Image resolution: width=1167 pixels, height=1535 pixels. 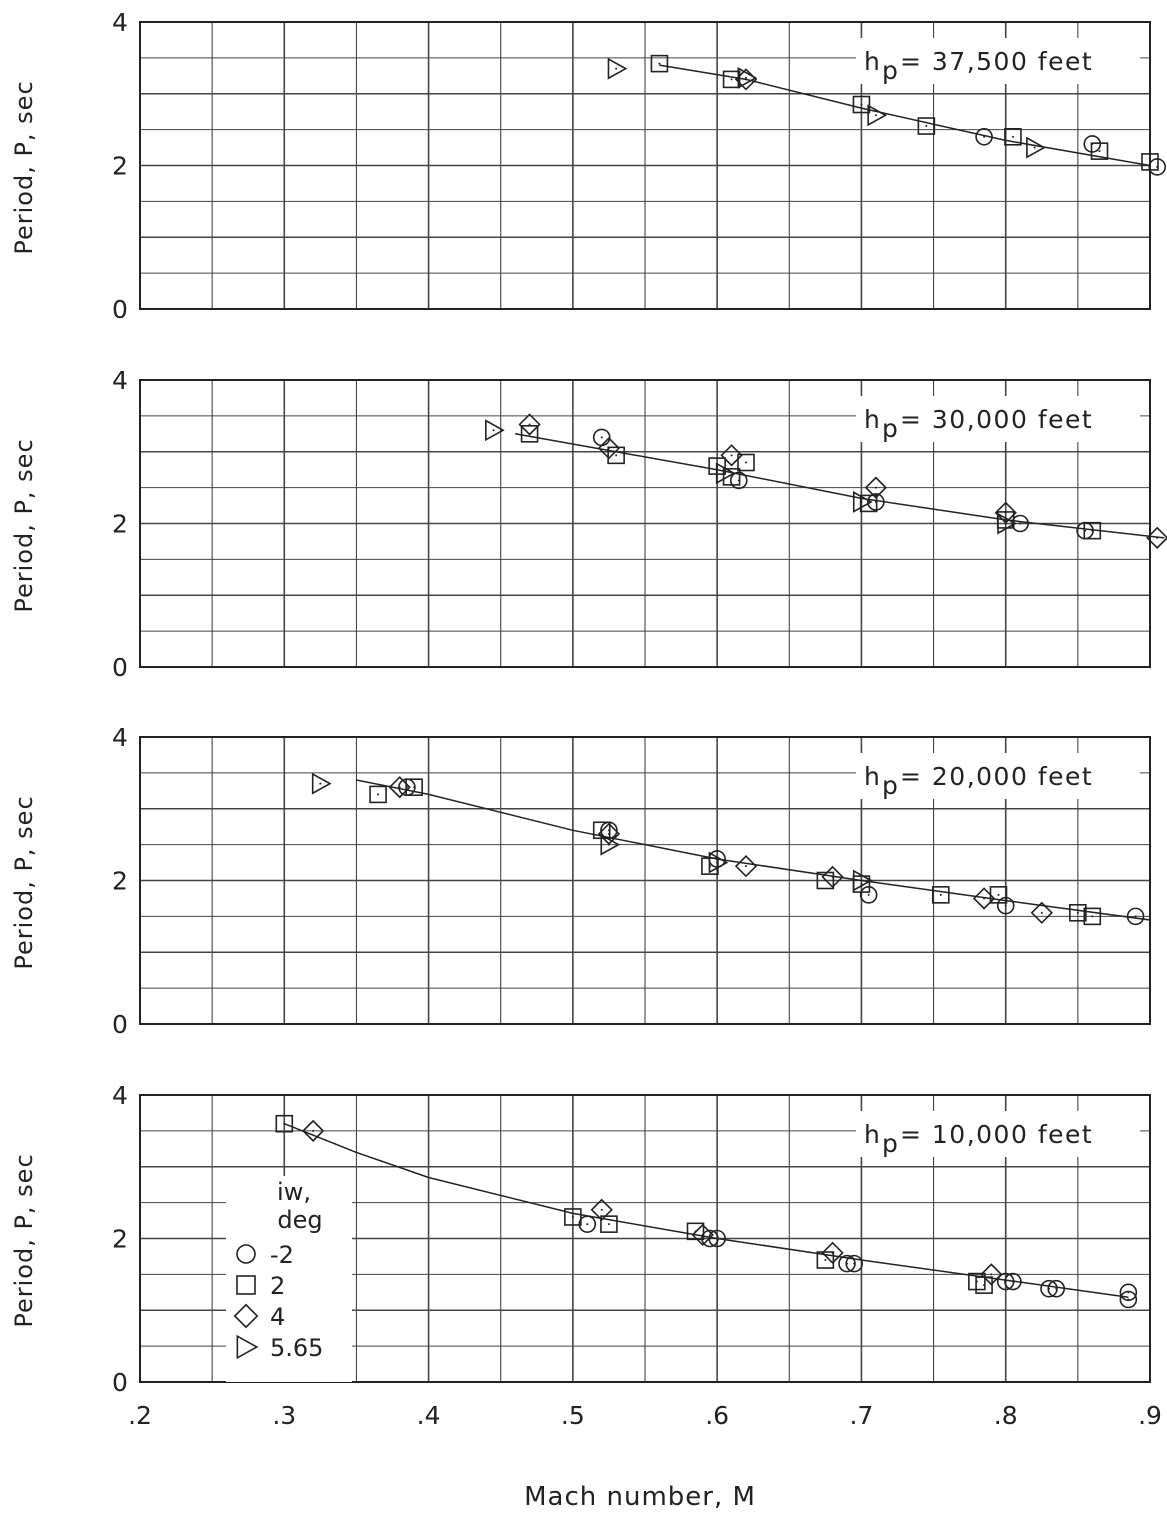 What do you see at coordinates (861, 1415) in the screenshot?
I see `x-tick-label: .7` at bounding box center [861, 1415].